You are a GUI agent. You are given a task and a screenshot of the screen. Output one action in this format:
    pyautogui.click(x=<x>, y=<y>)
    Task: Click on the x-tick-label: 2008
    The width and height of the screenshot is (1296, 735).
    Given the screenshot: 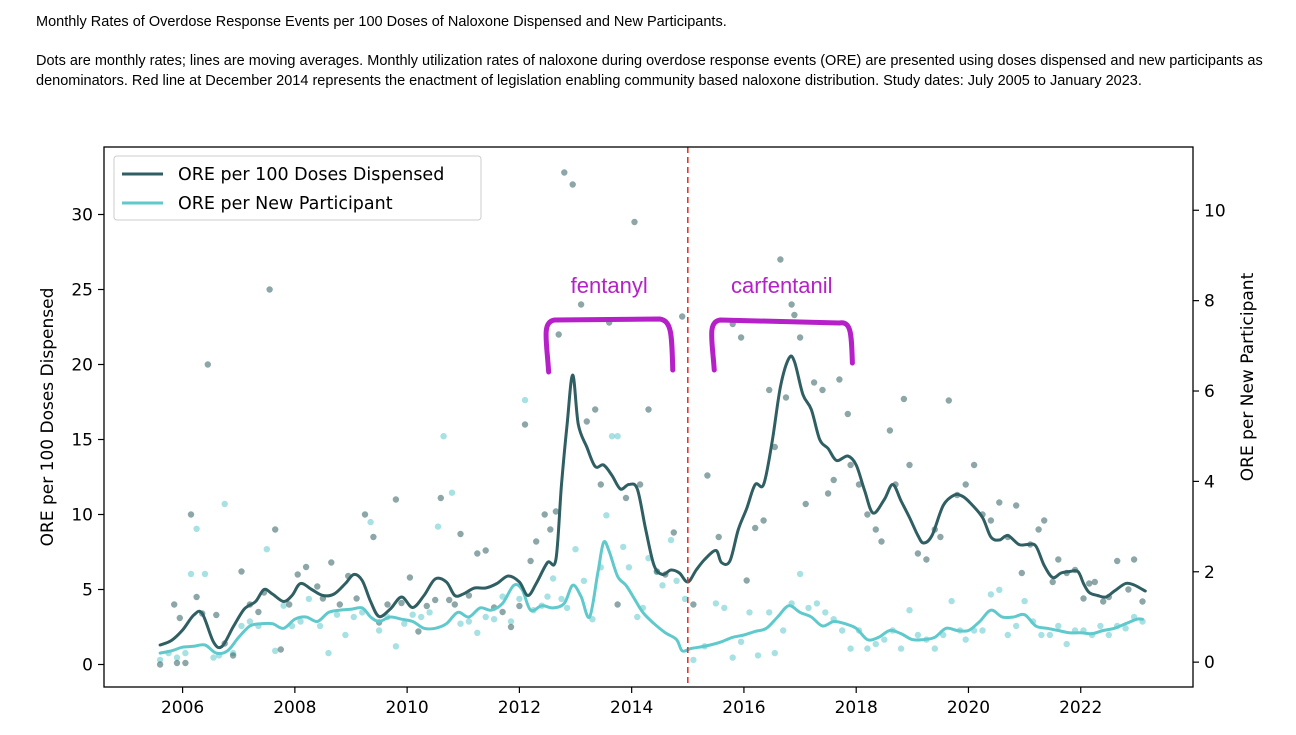 What is the action you would take?
    pyautogui.click(x=294, y=708)
    